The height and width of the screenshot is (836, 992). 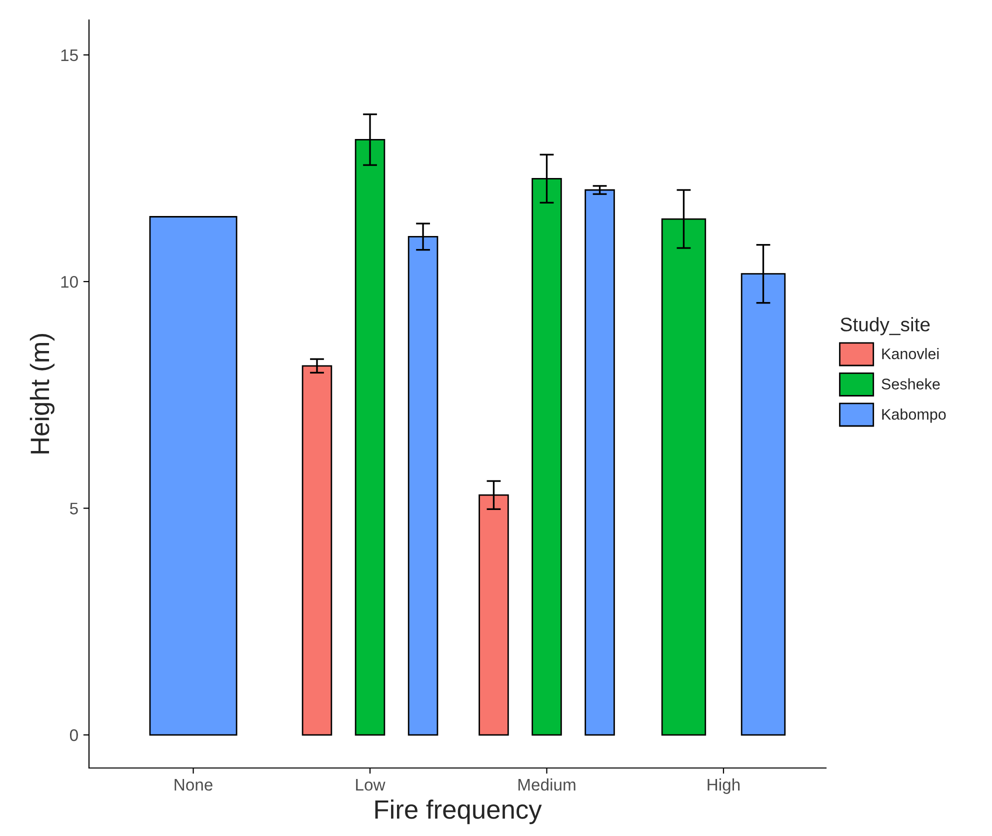 What do you see at coordinates (69, 55) in the screenshot?
I see `y-tick-label: 15` at bounding box center [69, 55].